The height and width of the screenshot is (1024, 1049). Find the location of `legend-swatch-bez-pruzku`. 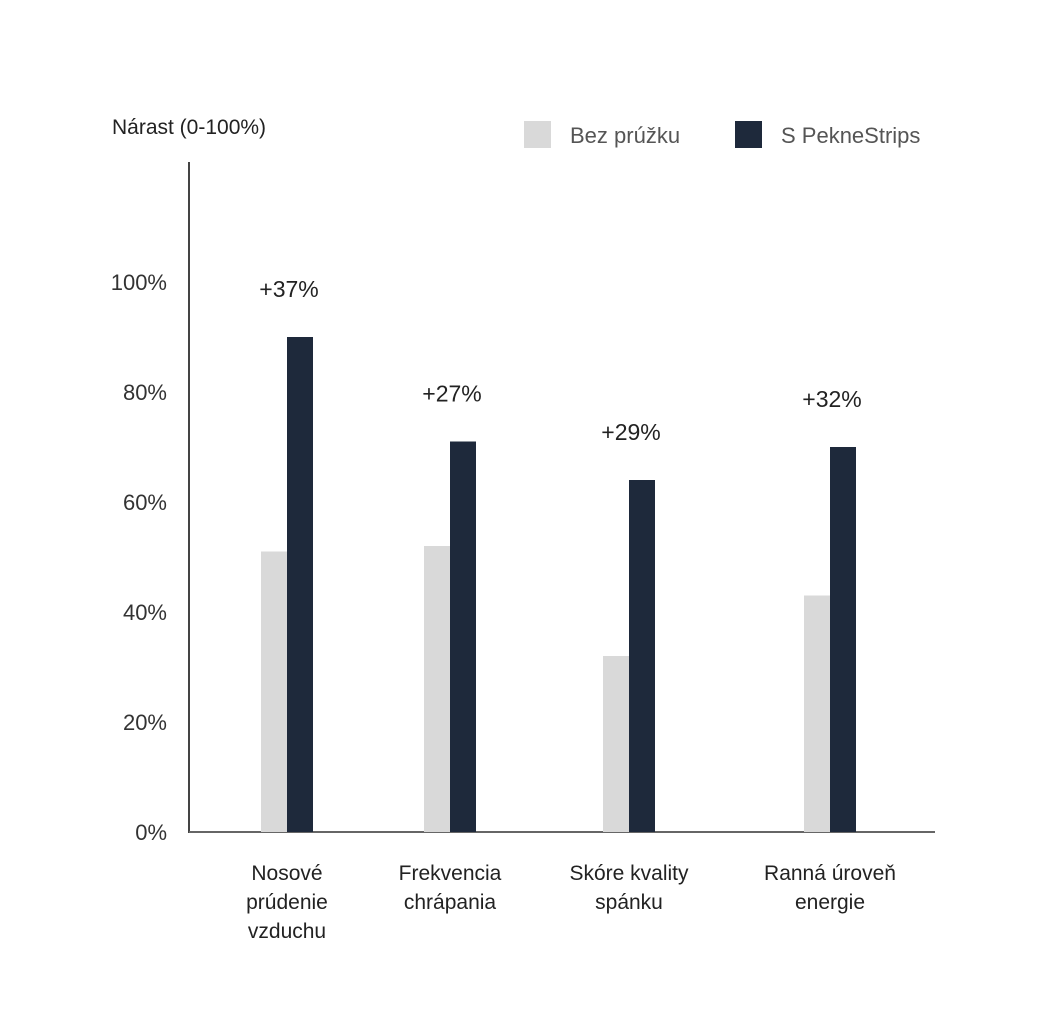

legend-swatch-bez-pruzku is located at coordinates (537, 134).